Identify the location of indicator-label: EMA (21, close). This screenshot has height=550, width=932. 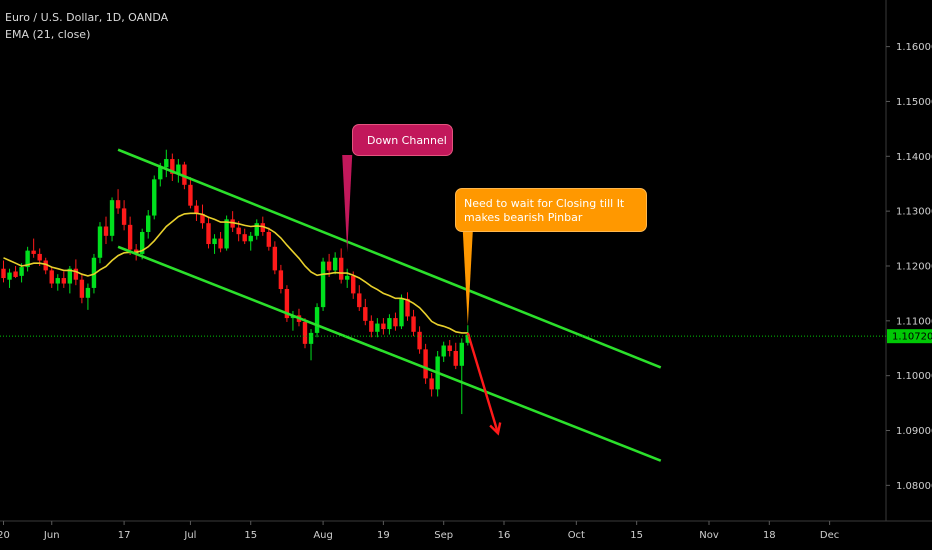
(48, 34).